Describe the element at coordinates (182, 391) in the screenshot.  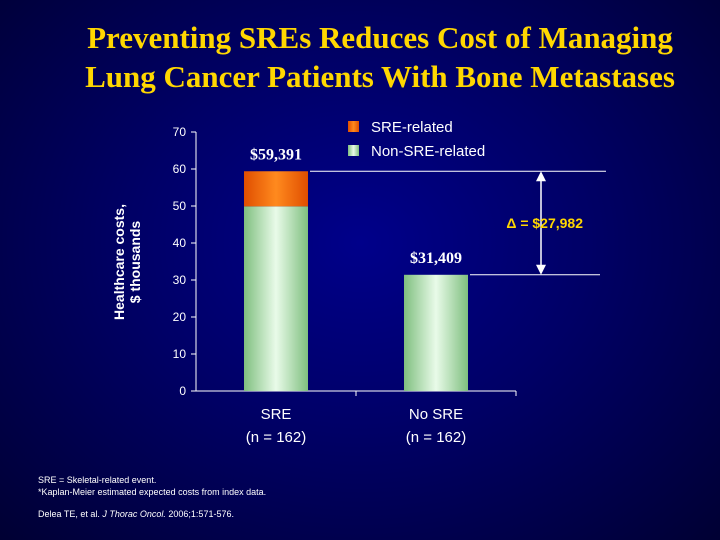
I see `y-tick-label: 0` at that location.